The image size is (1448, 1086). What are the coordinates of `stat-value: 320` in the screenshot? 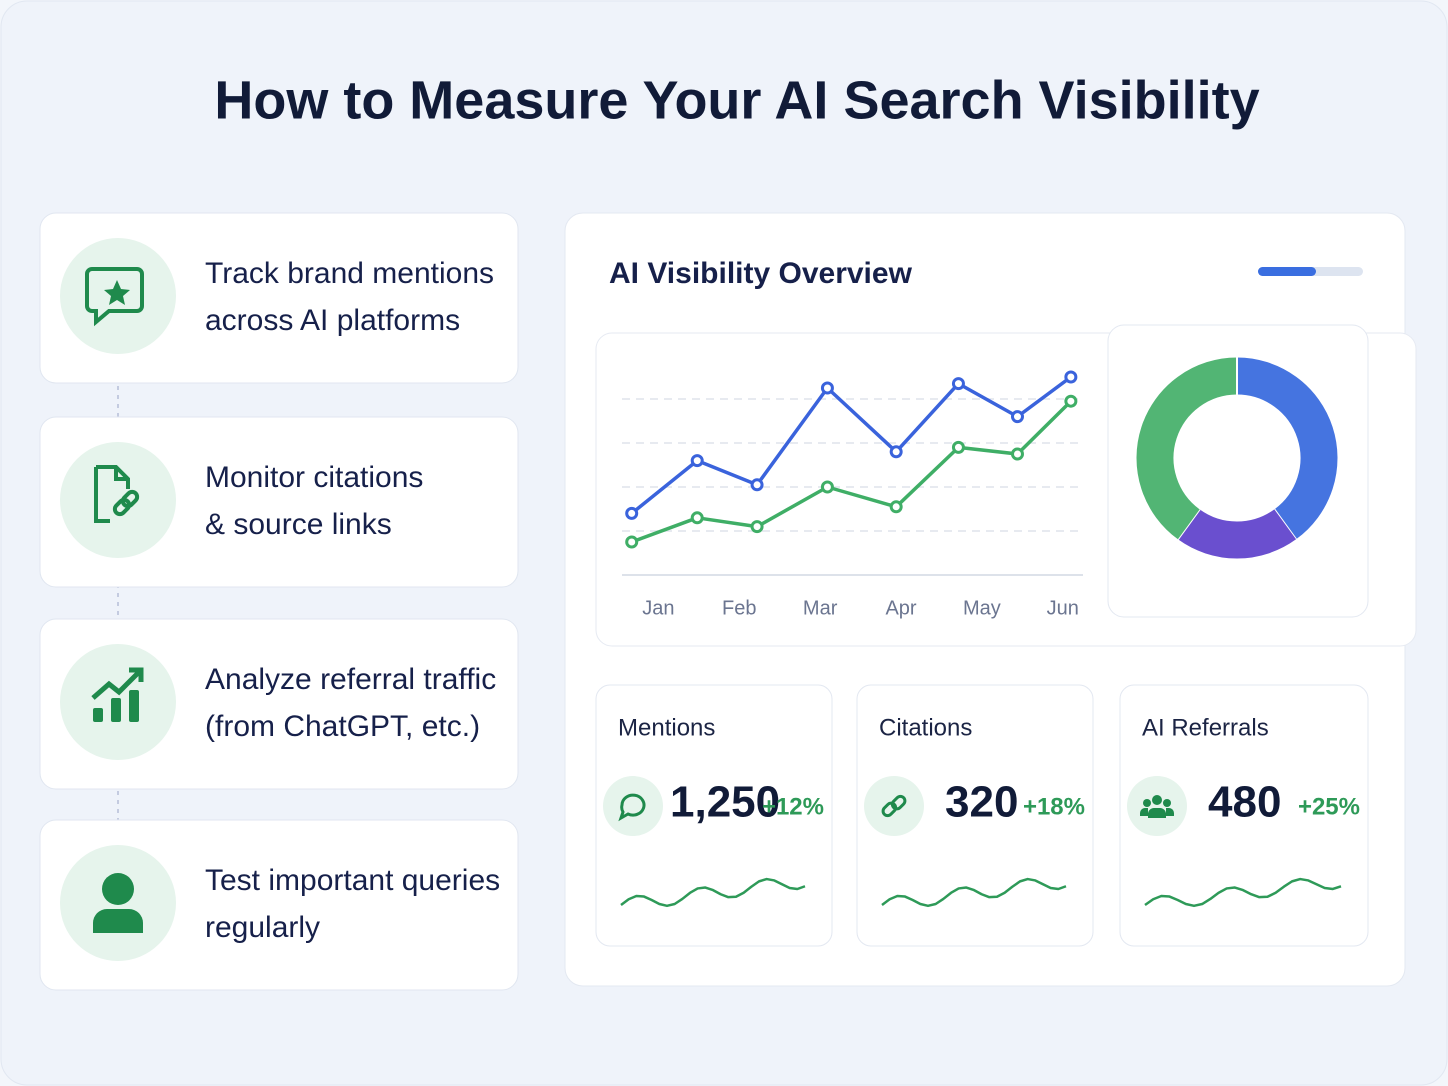 It's located at (981, 802).